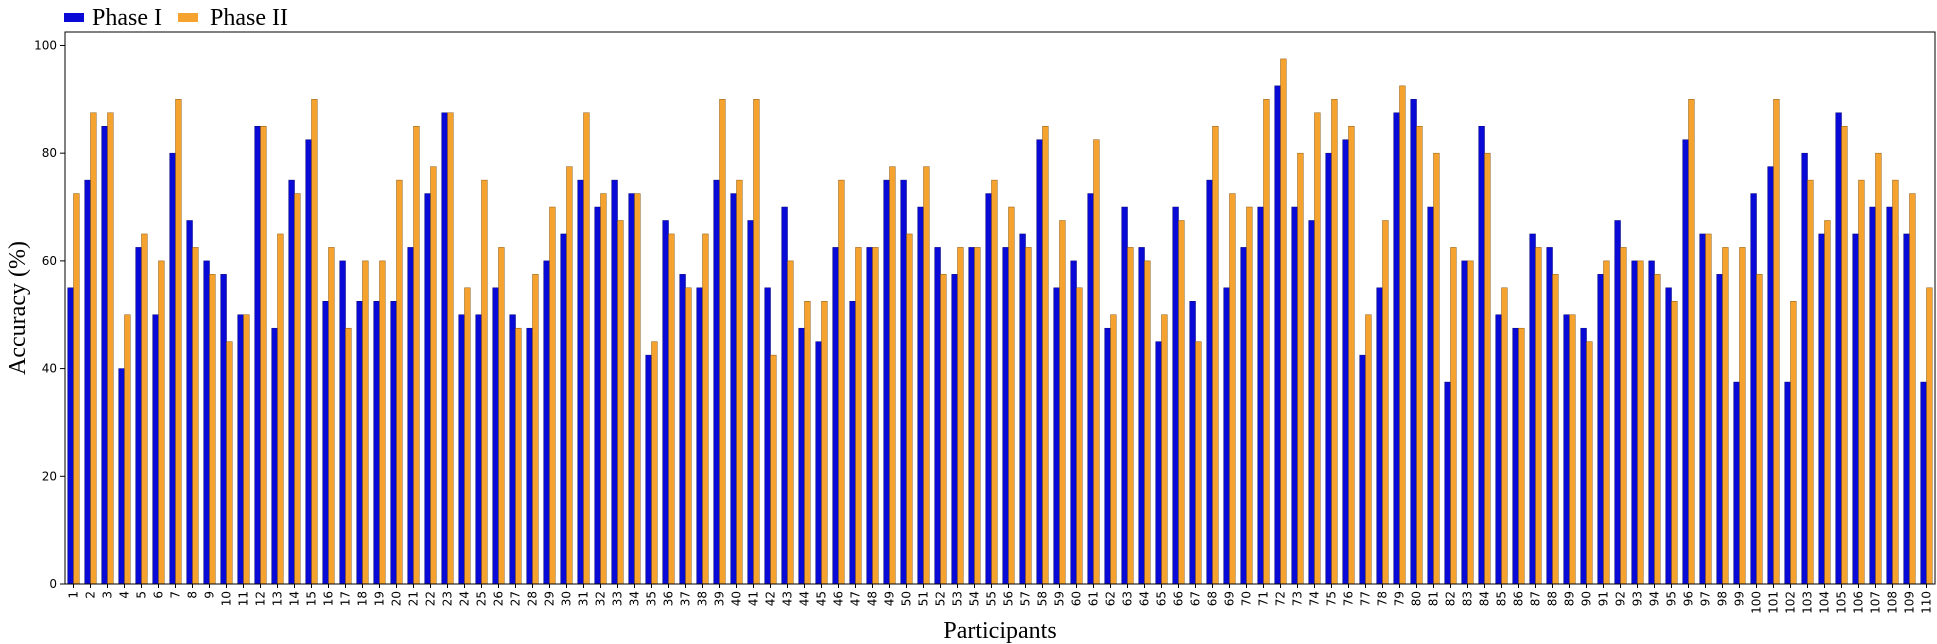 This screenshot has width=1937, height=644. Describe the element at coordinates (1026, 598) in the screenshot. I see `x-tick-label-57: 57` at that location.